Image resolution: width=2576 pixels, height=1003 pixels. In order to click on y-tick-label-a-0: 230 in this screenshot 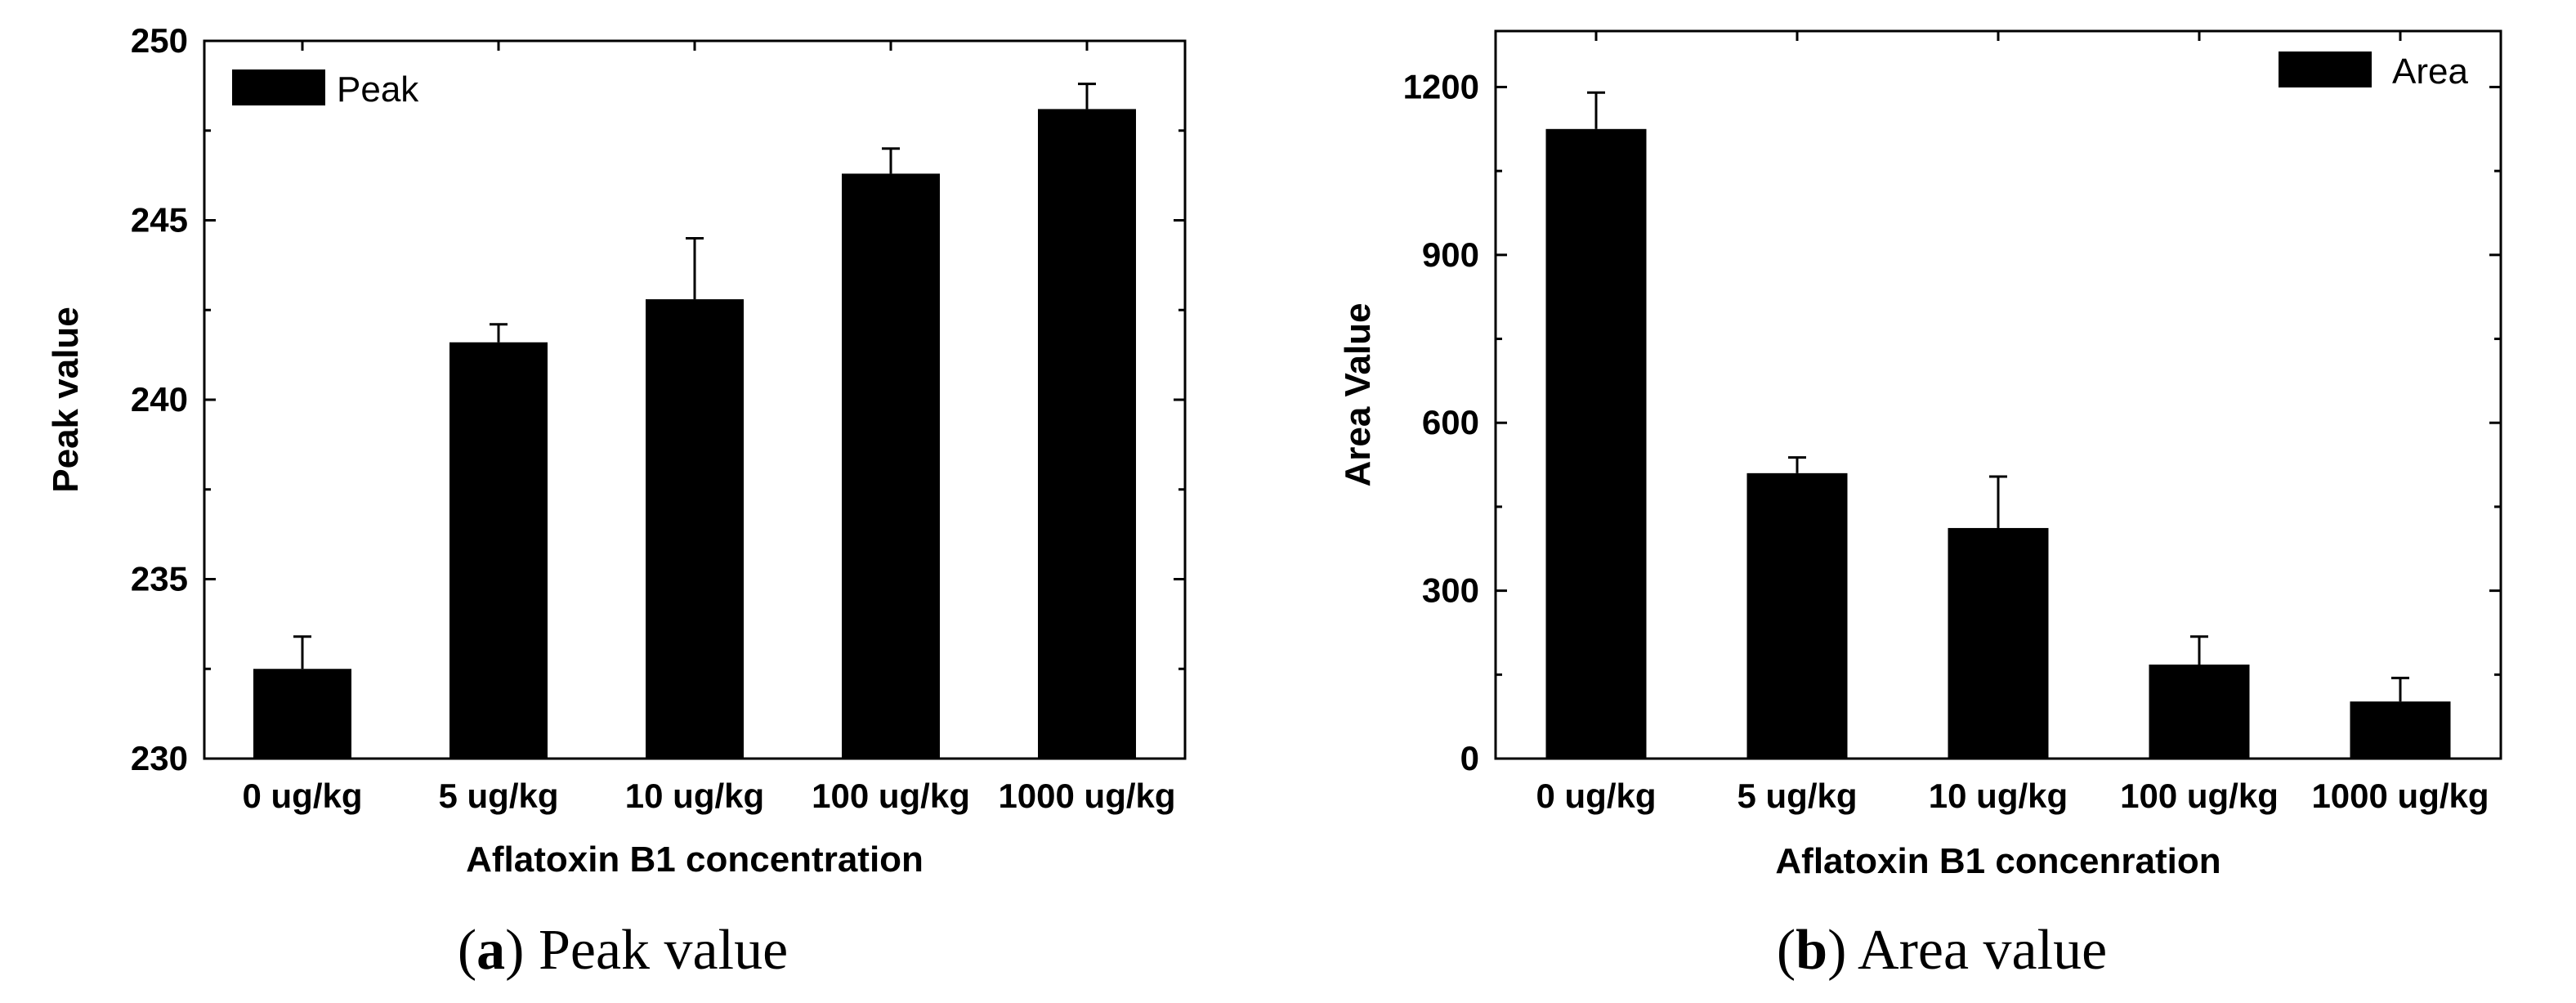, I will do `click(159, 758)`.